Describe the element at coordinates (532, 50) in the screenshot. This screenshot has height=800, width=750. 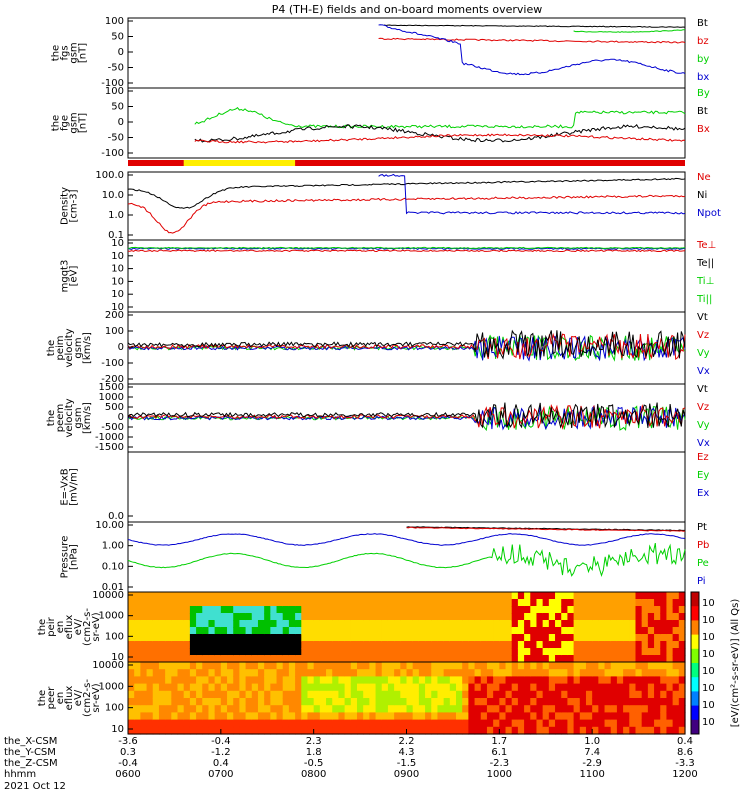
I see `trace-bx` at that location.